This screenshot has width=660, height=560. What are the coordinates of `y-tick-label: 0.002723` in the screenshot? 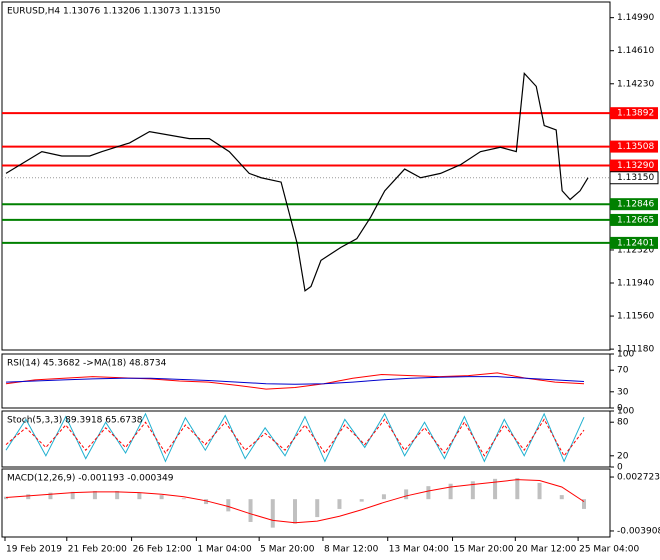 It's located at (638, 478).